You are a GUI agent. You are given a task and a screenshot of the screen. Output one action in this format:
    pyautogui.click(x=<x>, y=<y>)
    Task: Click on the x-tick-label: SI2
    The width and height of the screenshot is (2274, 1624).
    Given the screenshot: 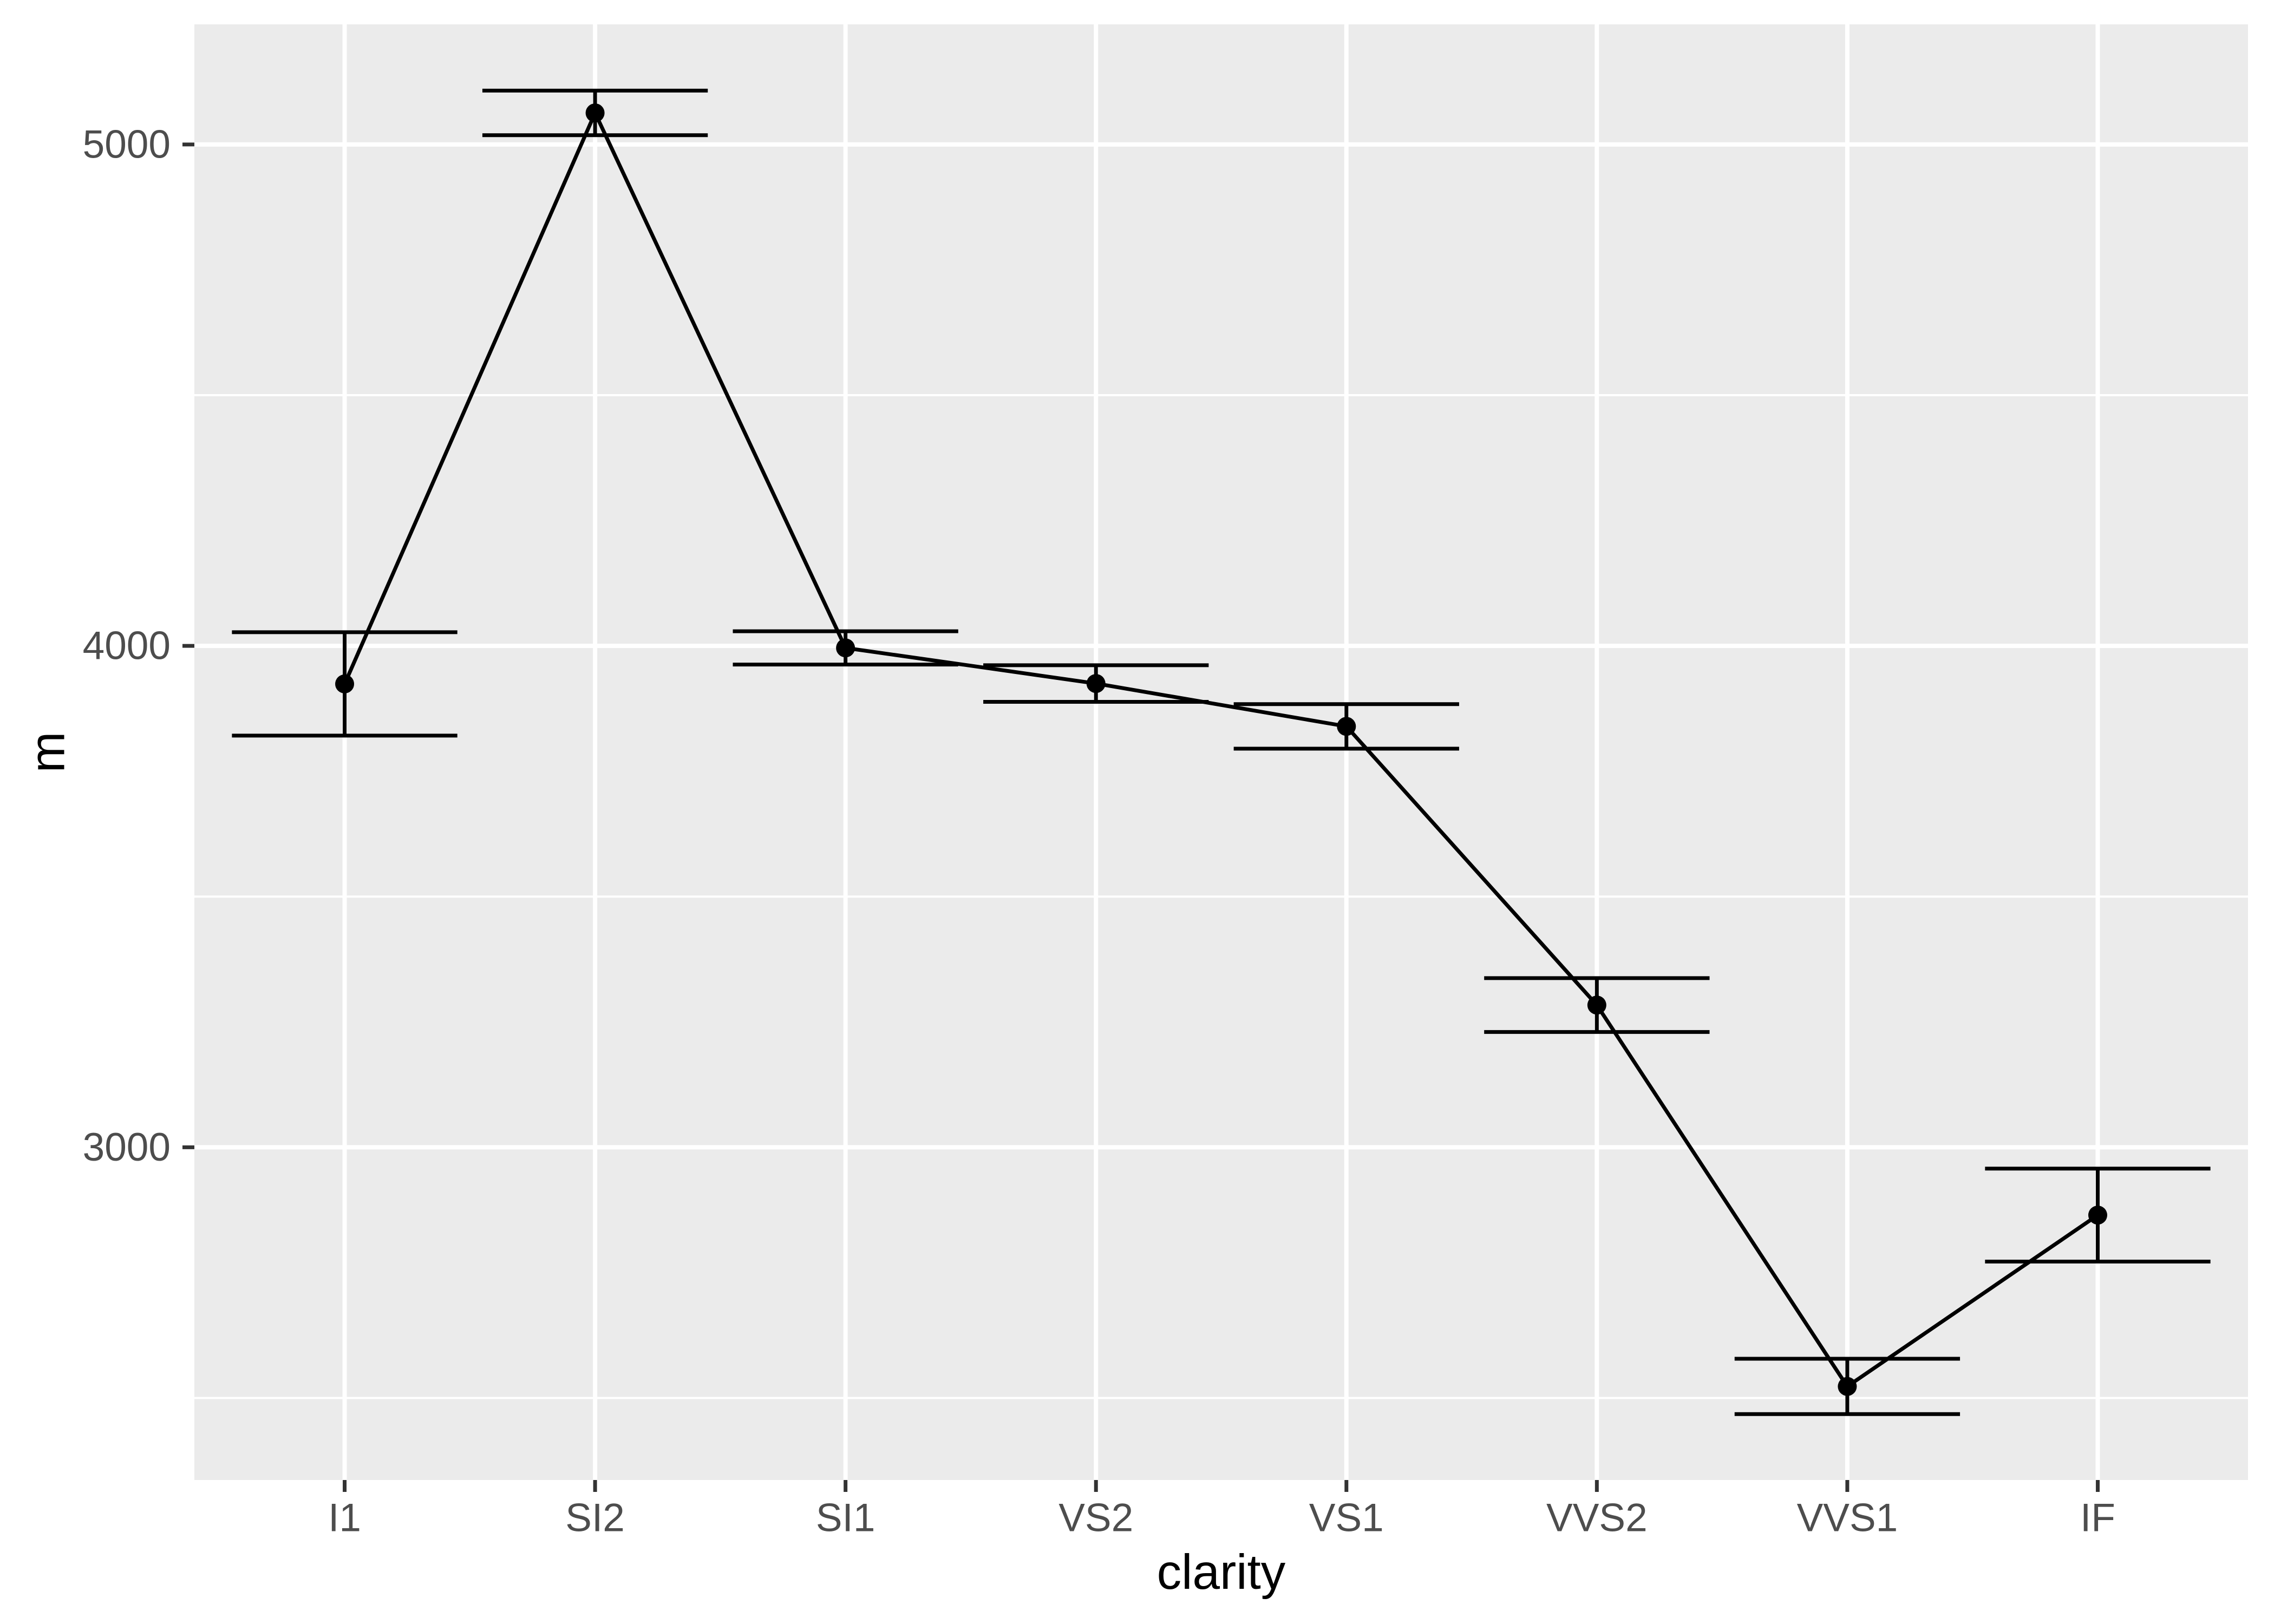 What is the action you would take?
    pyautogui.click(x=595, y=1518)
    